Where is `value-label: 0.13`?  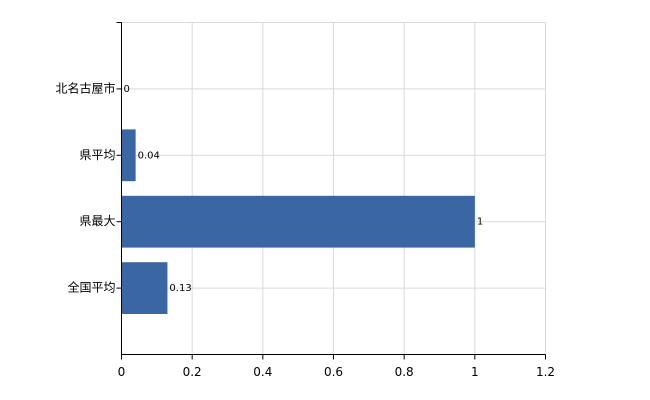
value-label: 0.13 is located at coordinates (180, 288).